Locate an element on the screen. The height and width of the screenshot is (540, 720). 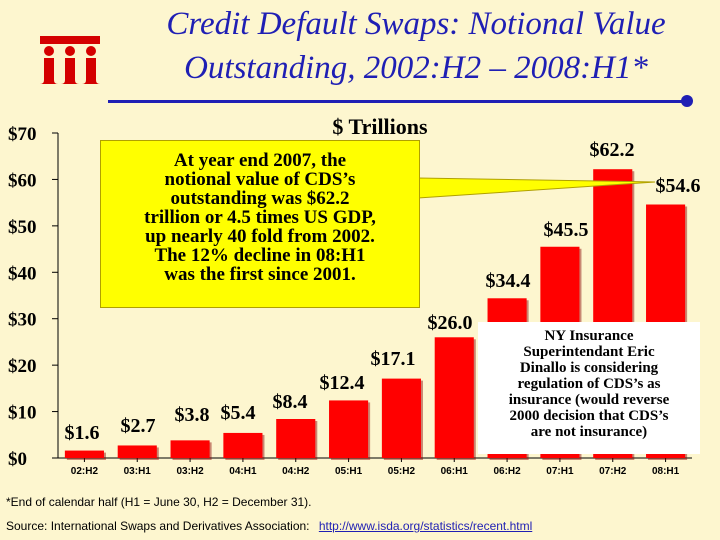
x-tick-label: 06:H1 is located at coordinates (455, 471).